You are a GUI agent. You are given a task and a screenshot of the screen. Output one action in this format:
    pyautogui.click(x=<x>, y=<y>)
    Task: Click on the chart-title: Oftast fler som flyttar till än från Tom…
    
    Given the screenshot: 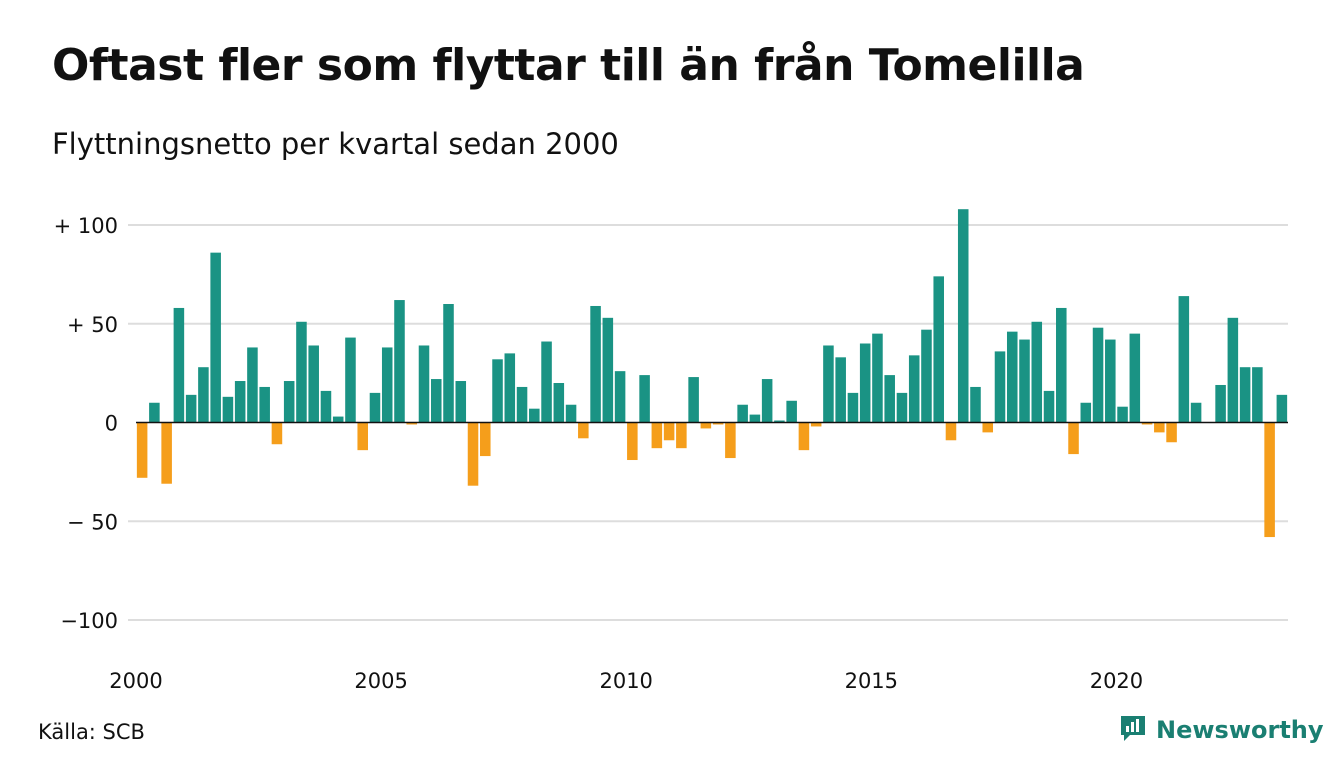 What is the action you would take?
    pyautogui.click(x=568, y=65)
    